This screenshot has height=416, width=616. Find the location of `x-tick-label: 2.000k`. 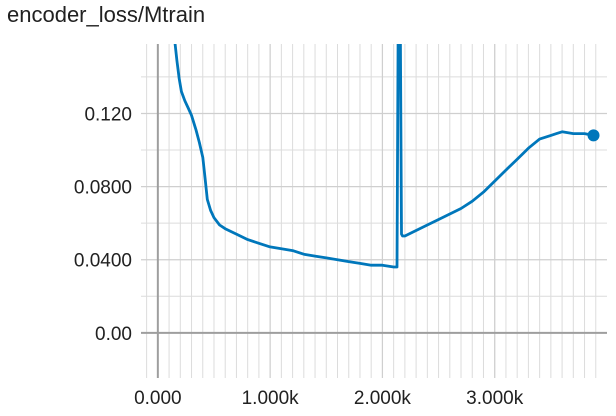

x-tick-label: 2.000k is located at coordinates (383, 398).